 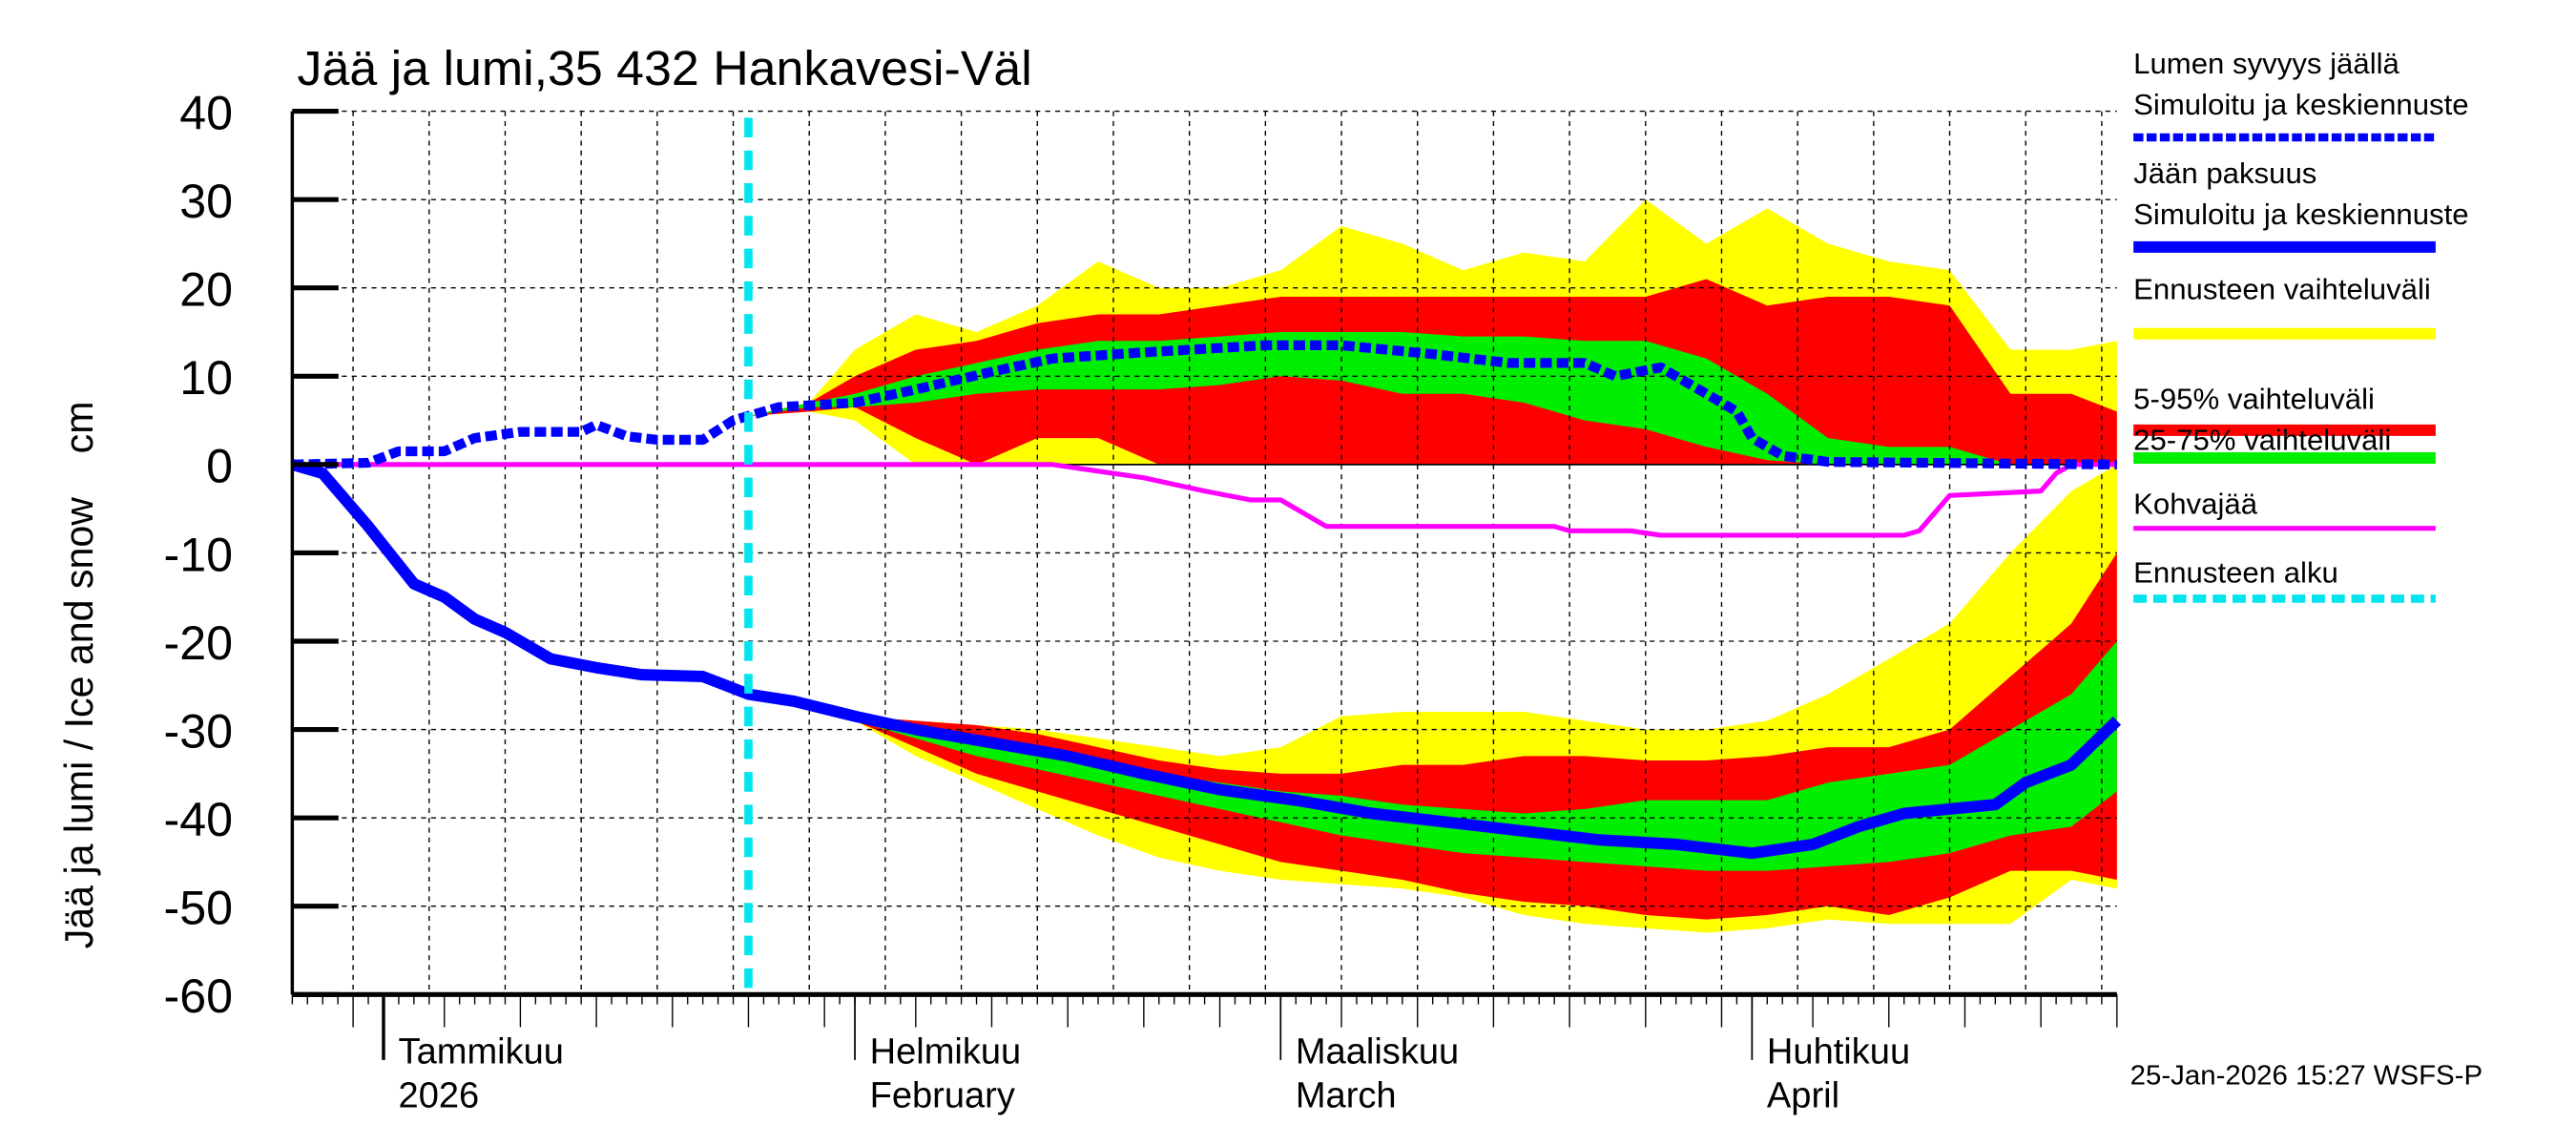 What do you see at coordinates (199, 996) in the screenshot?
I see `y-tick-label: -60` at bounding box center [199, 996].